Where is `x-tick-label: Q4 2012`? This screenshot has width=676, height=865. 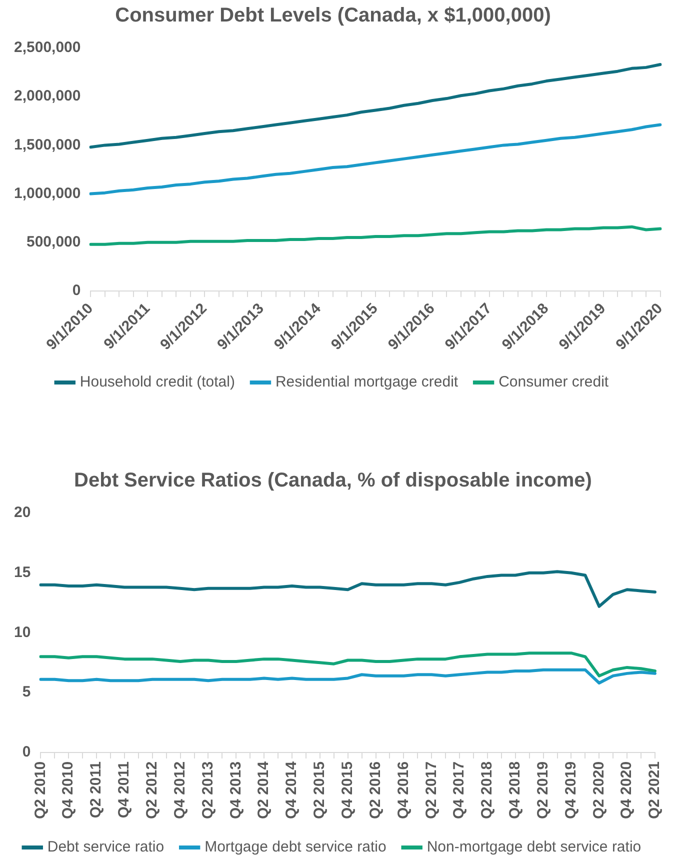
x-tick-label: Q4 2012 is located at coordinates (179, 790).